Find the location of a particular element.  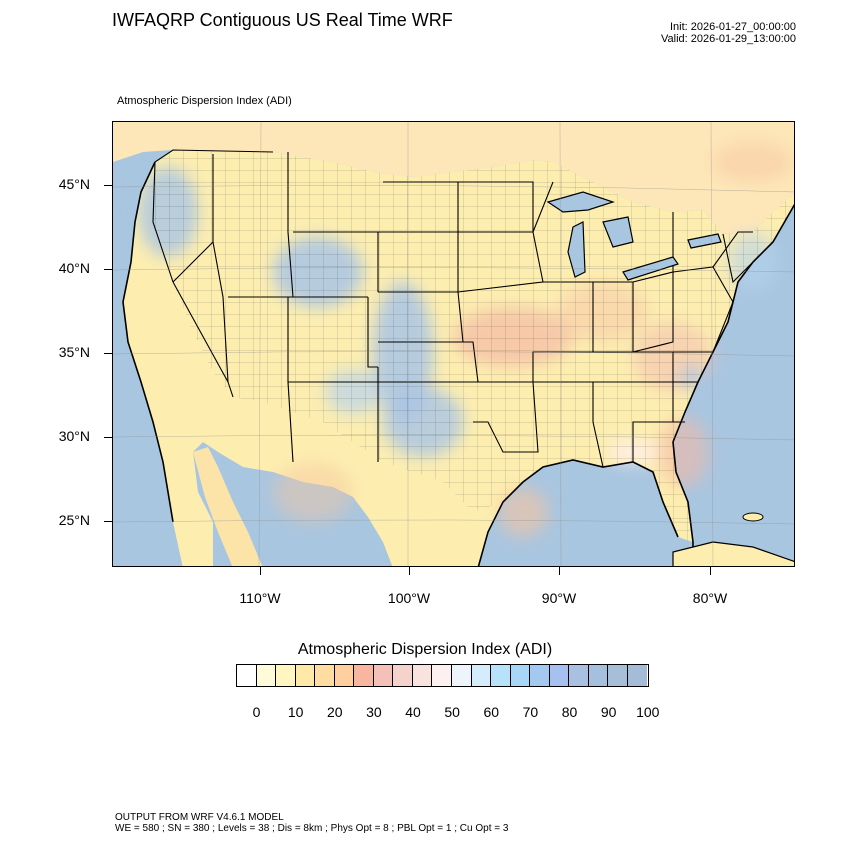

model-version: OUTPUT FROM WRF V4.6.1 MODEL is located at coordinates (199, 817).